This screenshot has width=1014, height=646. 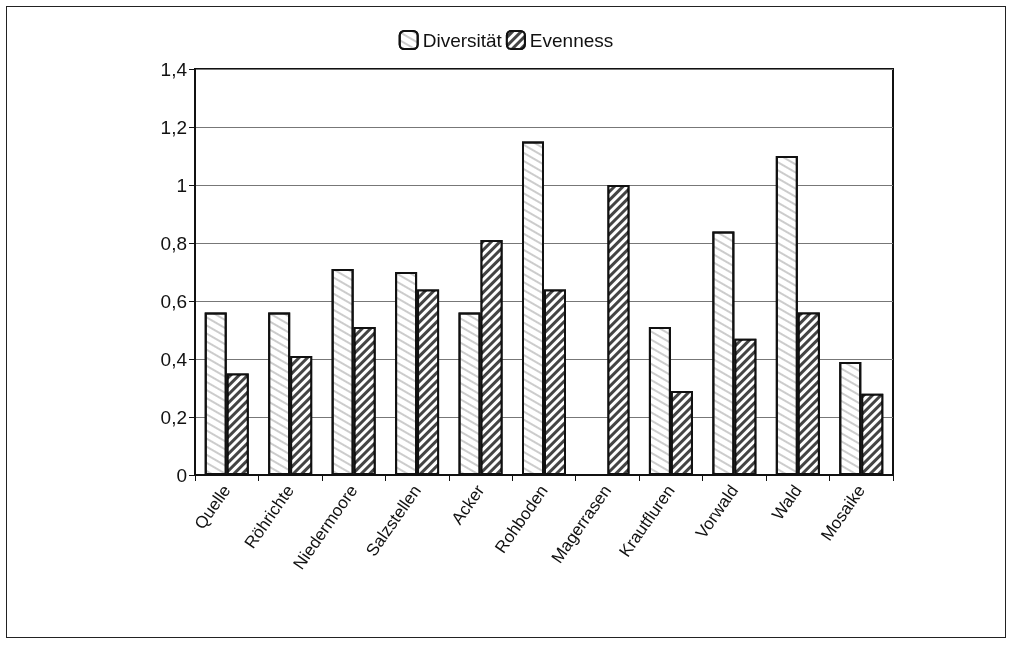 What do you see at coordinates (571, 40) in the screenshot?
I see `legend-label: Evenness` at bounding box center [571, 40].